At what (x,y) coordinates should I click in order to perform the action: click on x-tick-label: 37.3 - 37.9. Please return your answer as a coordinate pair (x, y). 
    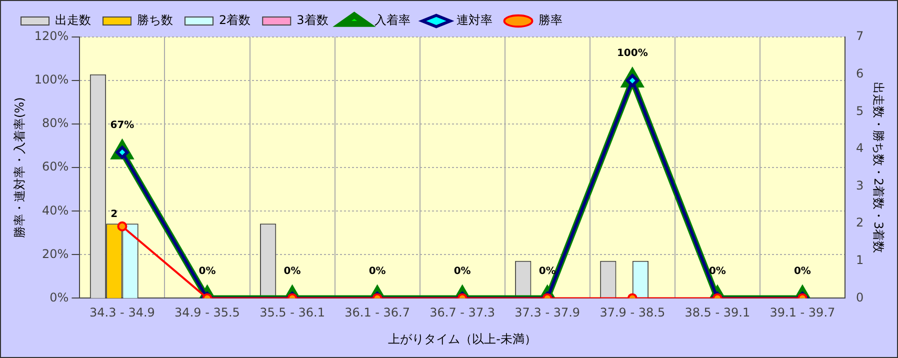
    Looking at the image, I should click on (547, 313).